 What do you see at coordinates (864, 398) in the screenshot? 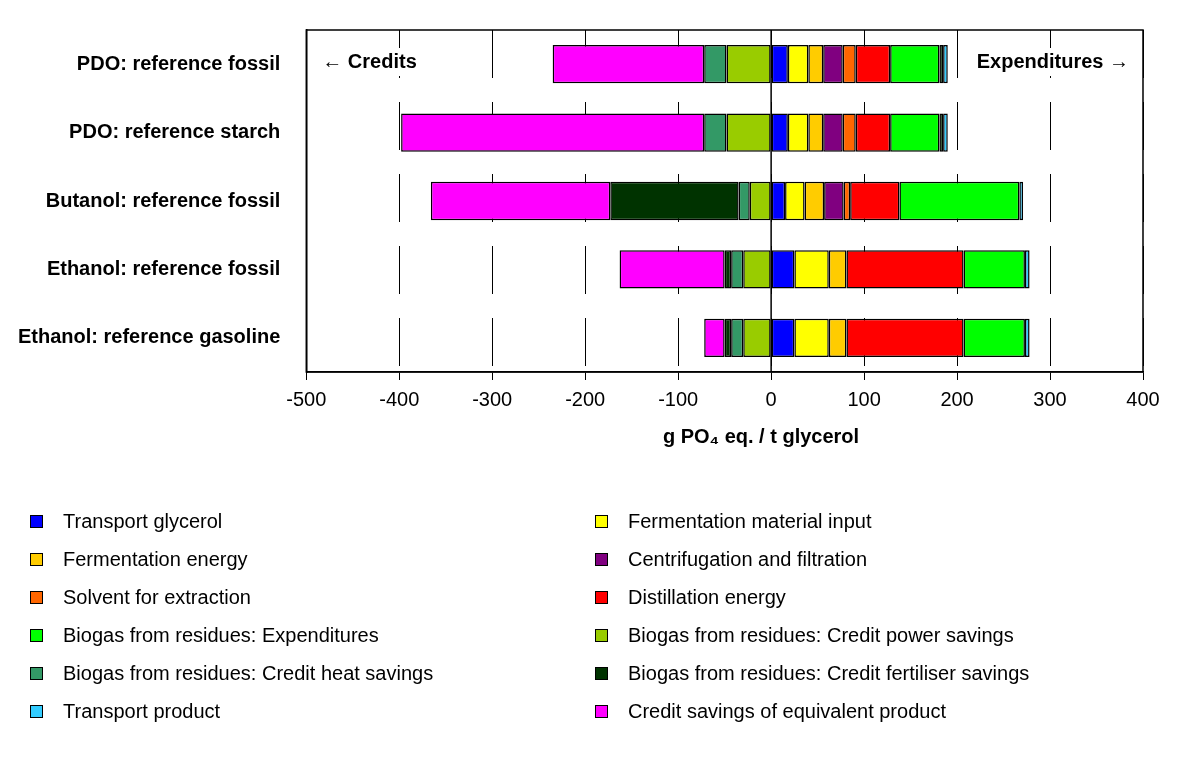
I see `x-tick-label: 100` at bounding box center [864, 398].